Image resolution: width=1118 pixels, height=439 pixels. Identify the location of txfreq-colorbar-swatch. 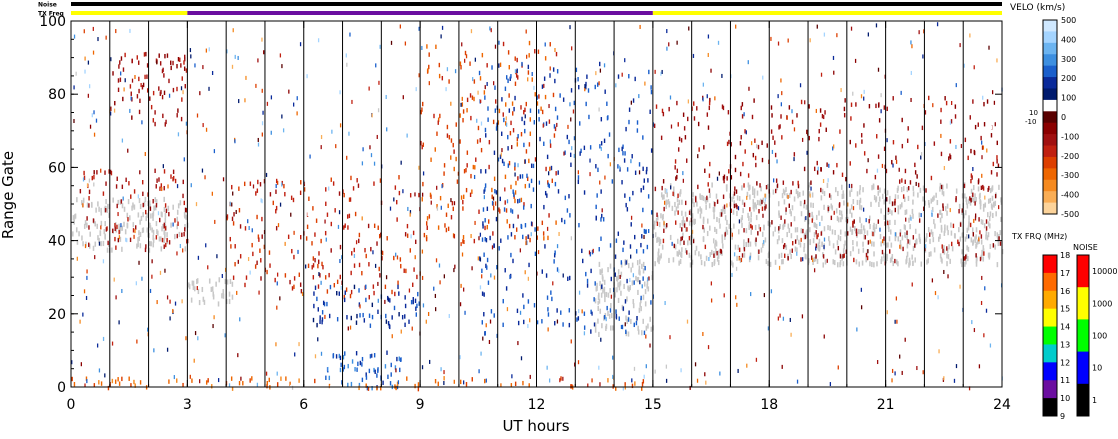
(1050, 264).